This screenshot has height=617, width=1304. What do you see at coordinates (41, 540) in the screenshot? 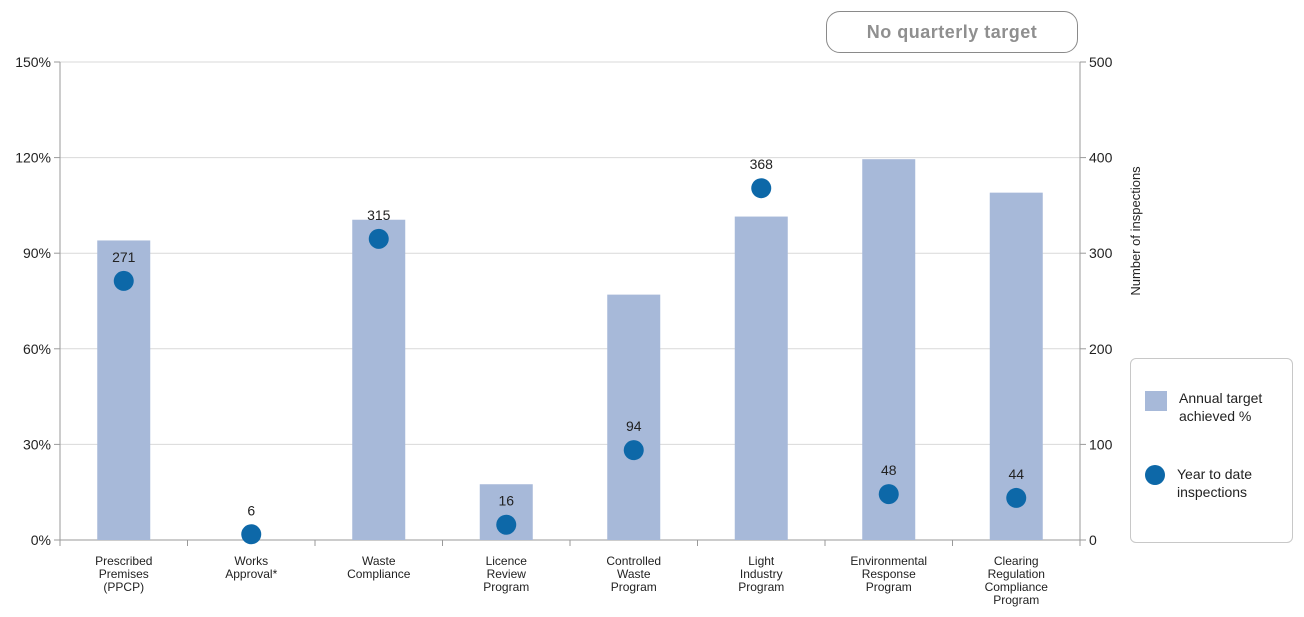
I see `left-tick-label: 0%` at bounding box center [41, 540].